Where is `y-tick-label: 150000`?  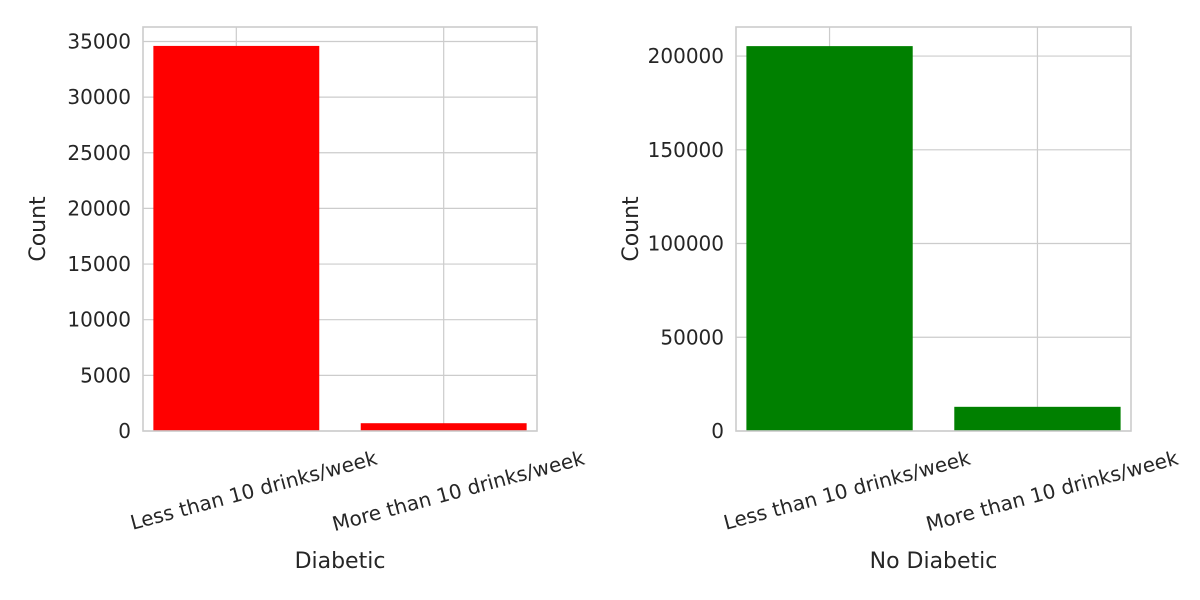 y-tick-label: 150000 is located at coordinates (686, 150).